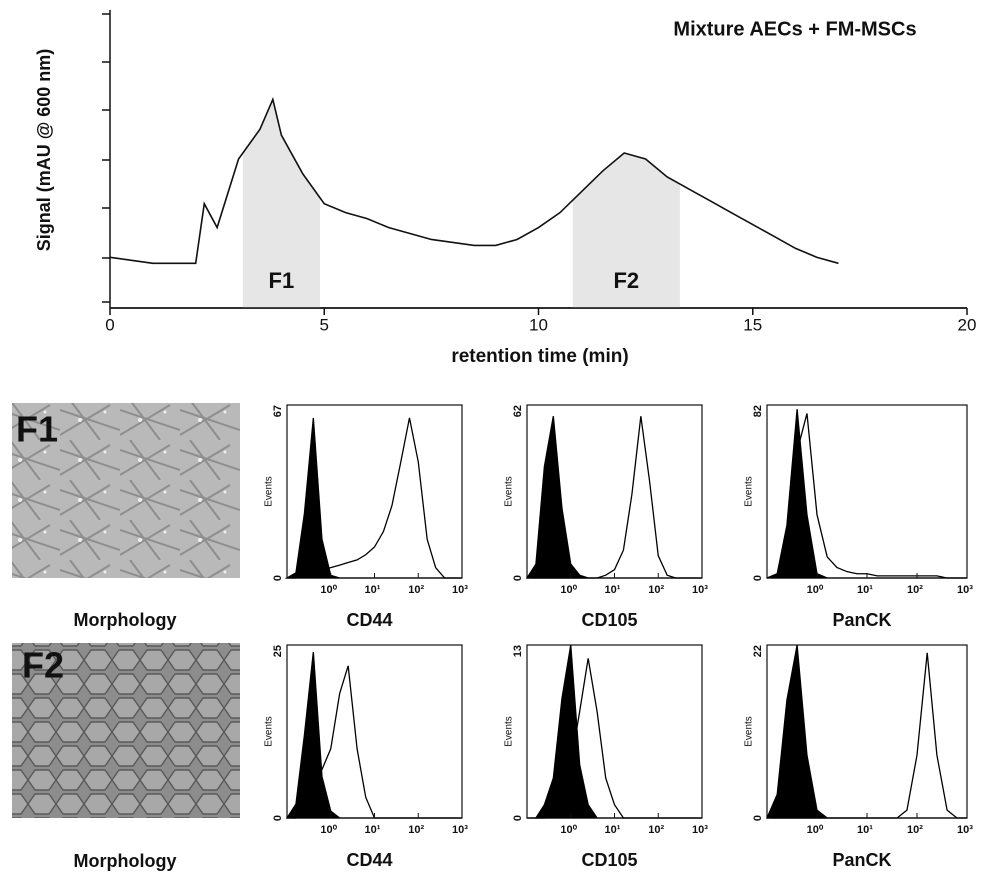 This screenshot has height=879, width=997. What do you see at coordinates (752, 324) in the screenshot?
I see `x-tick-label: 15` at bounding box center [752, 324].